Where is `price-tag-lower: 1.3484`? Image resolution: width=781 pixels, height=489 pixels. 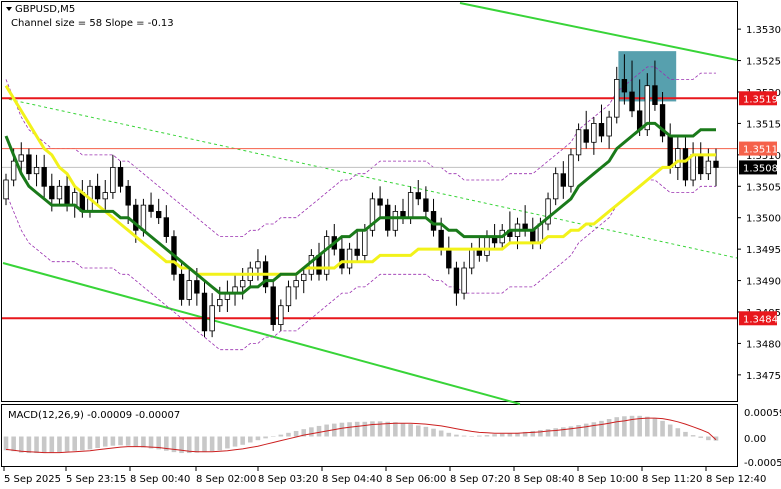 price-tag-lower: 1.3484 is located at coordinates (758, 318).